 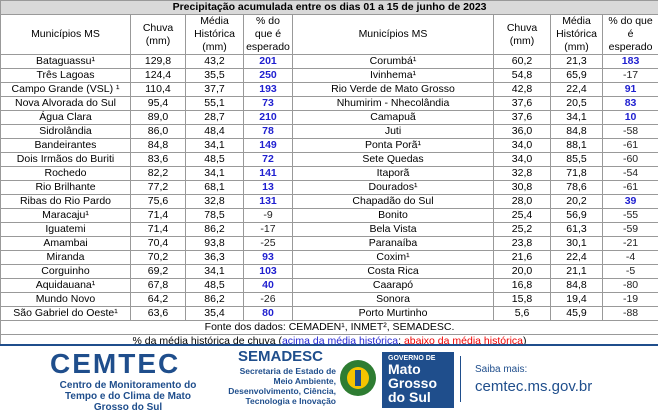 I want to click on value-cell: 83,6, so click(x=158, y=160).